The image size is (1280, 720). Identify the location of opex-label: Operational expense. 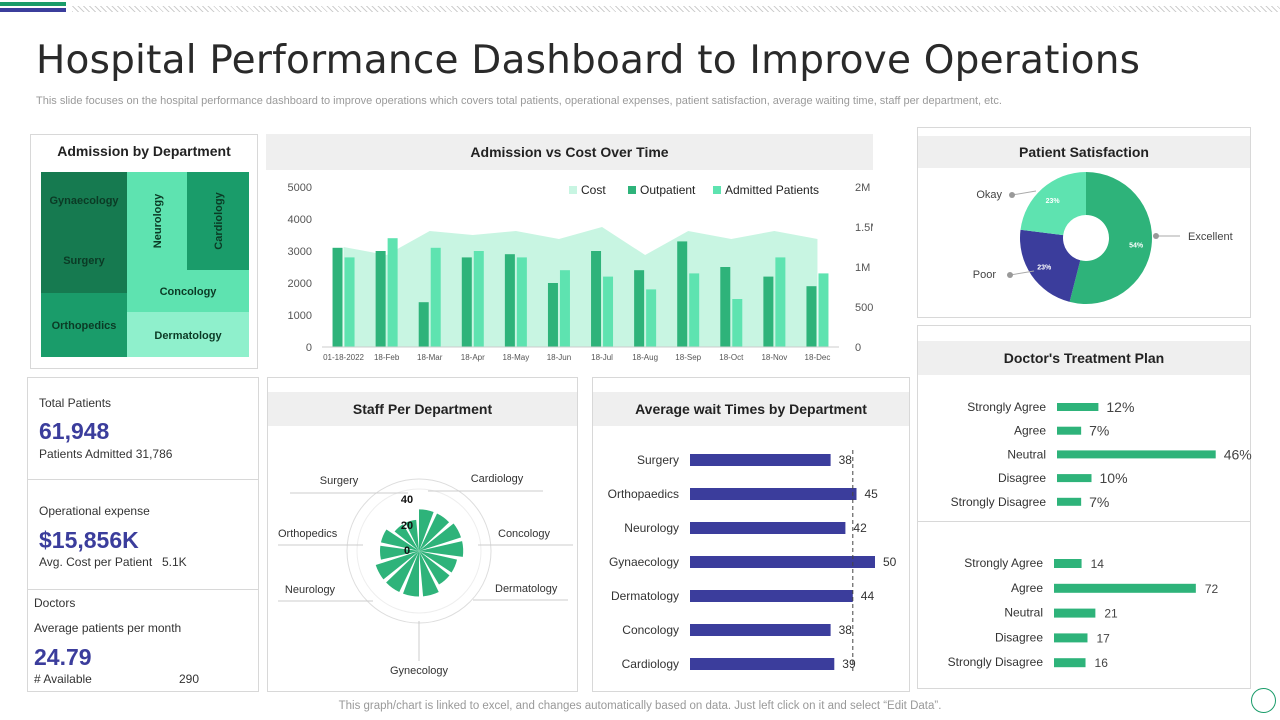
(94, 511).